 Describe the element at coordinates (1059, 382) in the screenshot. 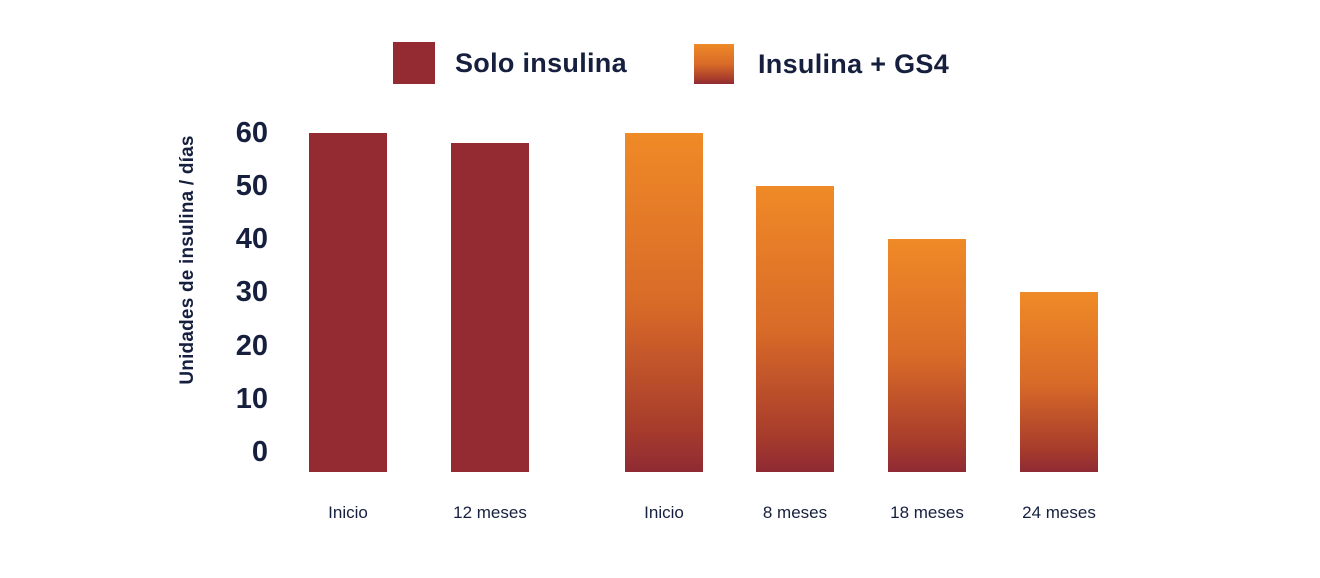

I see `bar-insulina-gs4-24-meses` at that location.